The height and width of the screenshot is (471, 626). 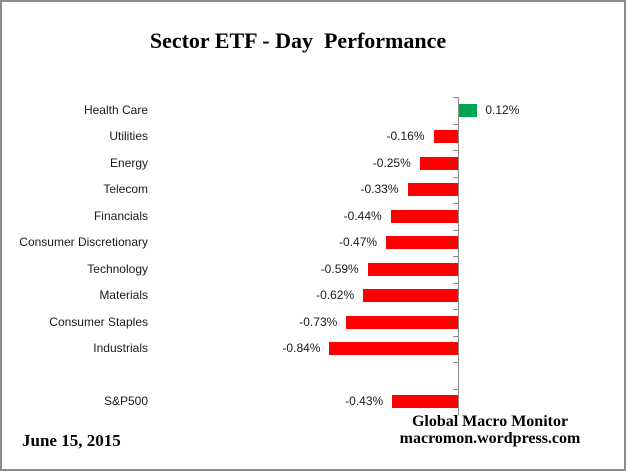 What do you see at coordinates (468, 110) in the screenshot?
I see `bar-health-care` at bounding box center [468, 110].